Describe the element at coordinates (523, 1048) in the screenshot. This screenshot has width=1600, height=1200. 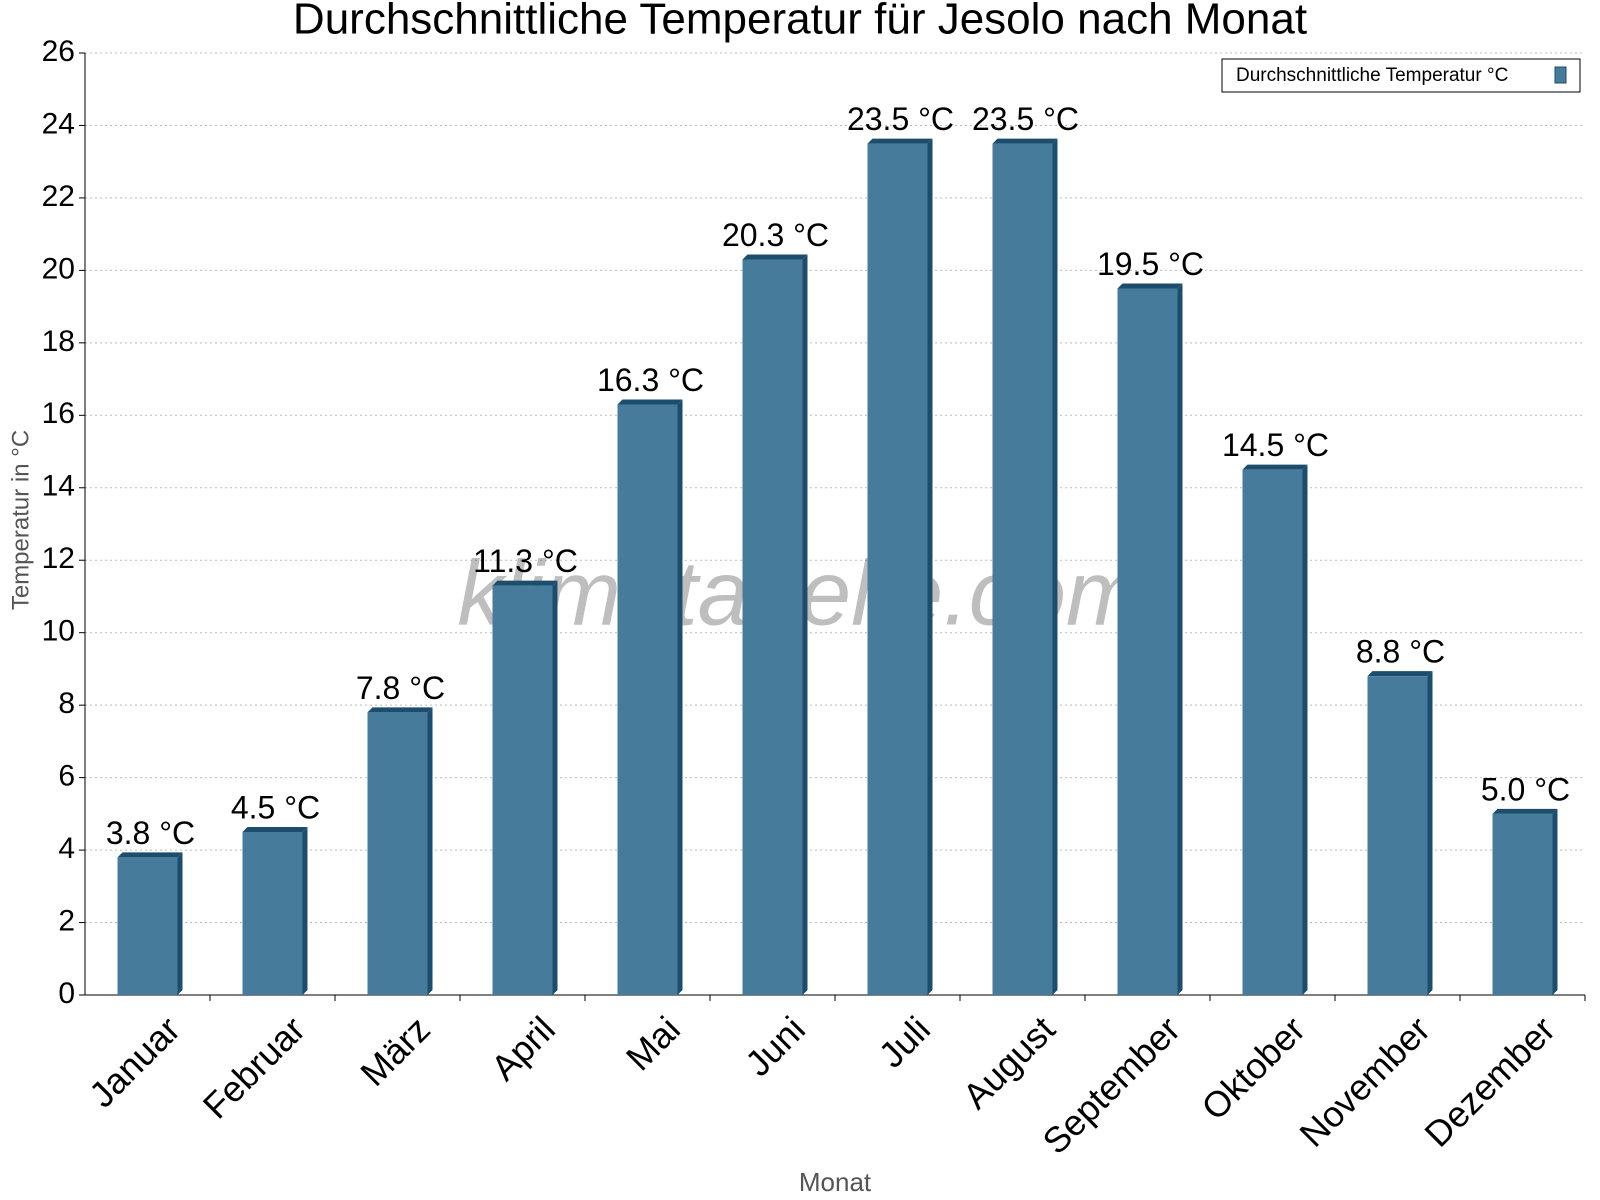
I see `x-tick-label: April` at that location.